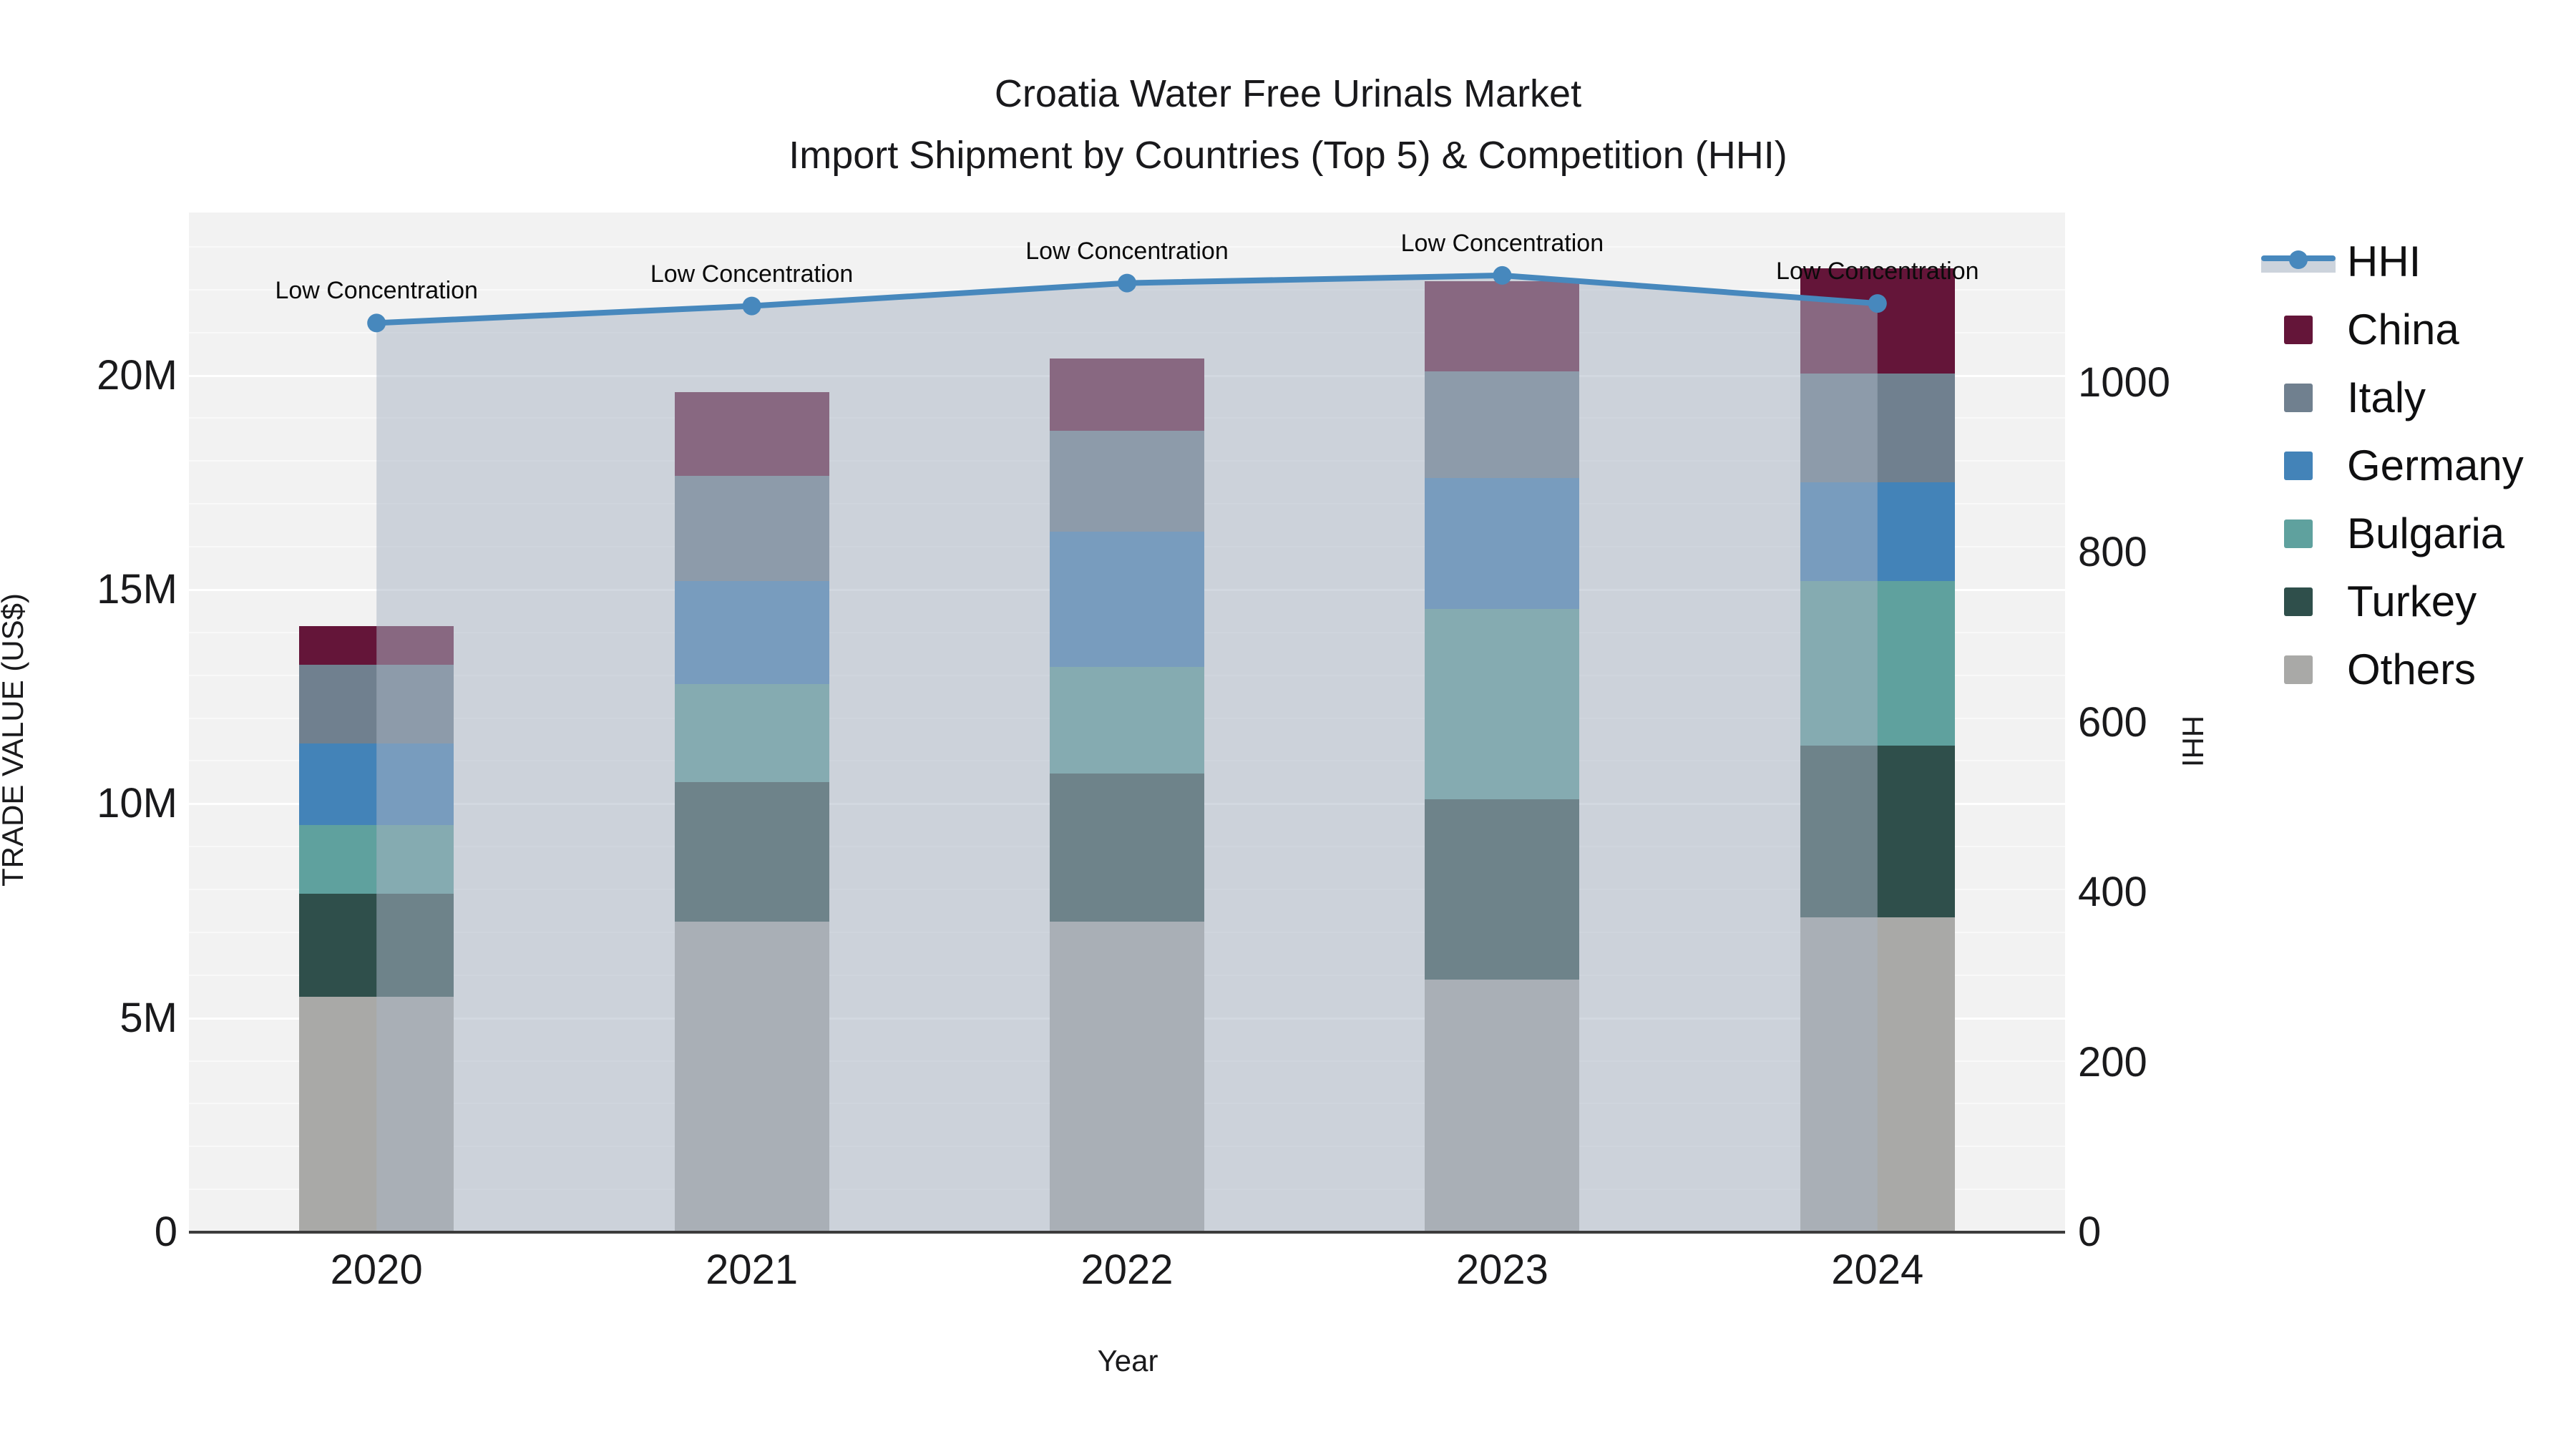  What do you see at coordinates (376, 323) in the screenshot?
I see `hhi-marker-2020` at bounding box center [376, 323].